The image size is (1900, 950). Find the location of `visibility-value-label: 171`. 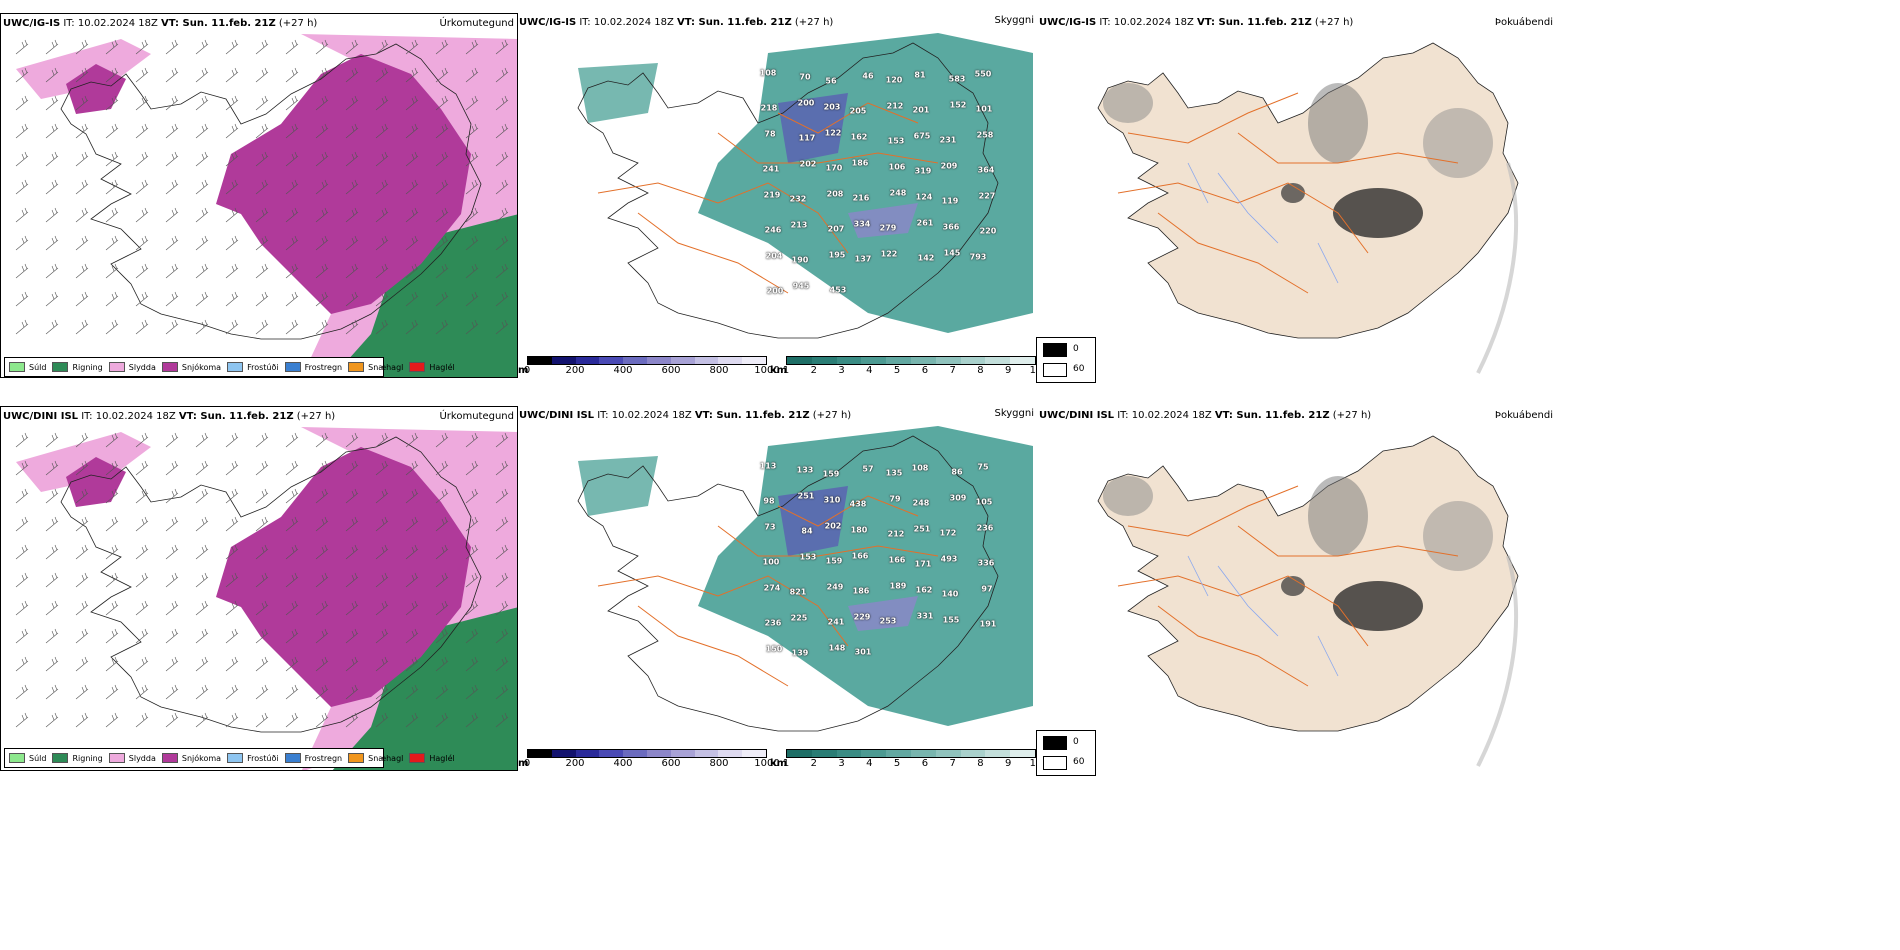

visibility-value-label: 171 is located at coordinates (923, 564).